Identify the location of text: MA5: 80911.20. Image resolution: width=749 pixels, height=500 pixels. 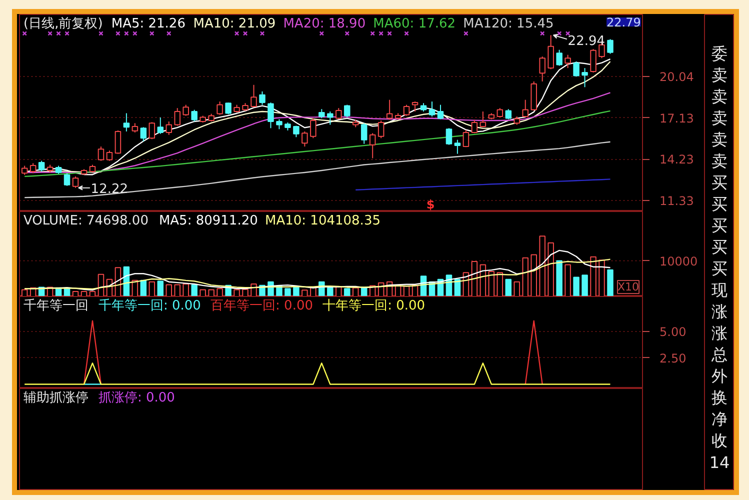
(208, 221).